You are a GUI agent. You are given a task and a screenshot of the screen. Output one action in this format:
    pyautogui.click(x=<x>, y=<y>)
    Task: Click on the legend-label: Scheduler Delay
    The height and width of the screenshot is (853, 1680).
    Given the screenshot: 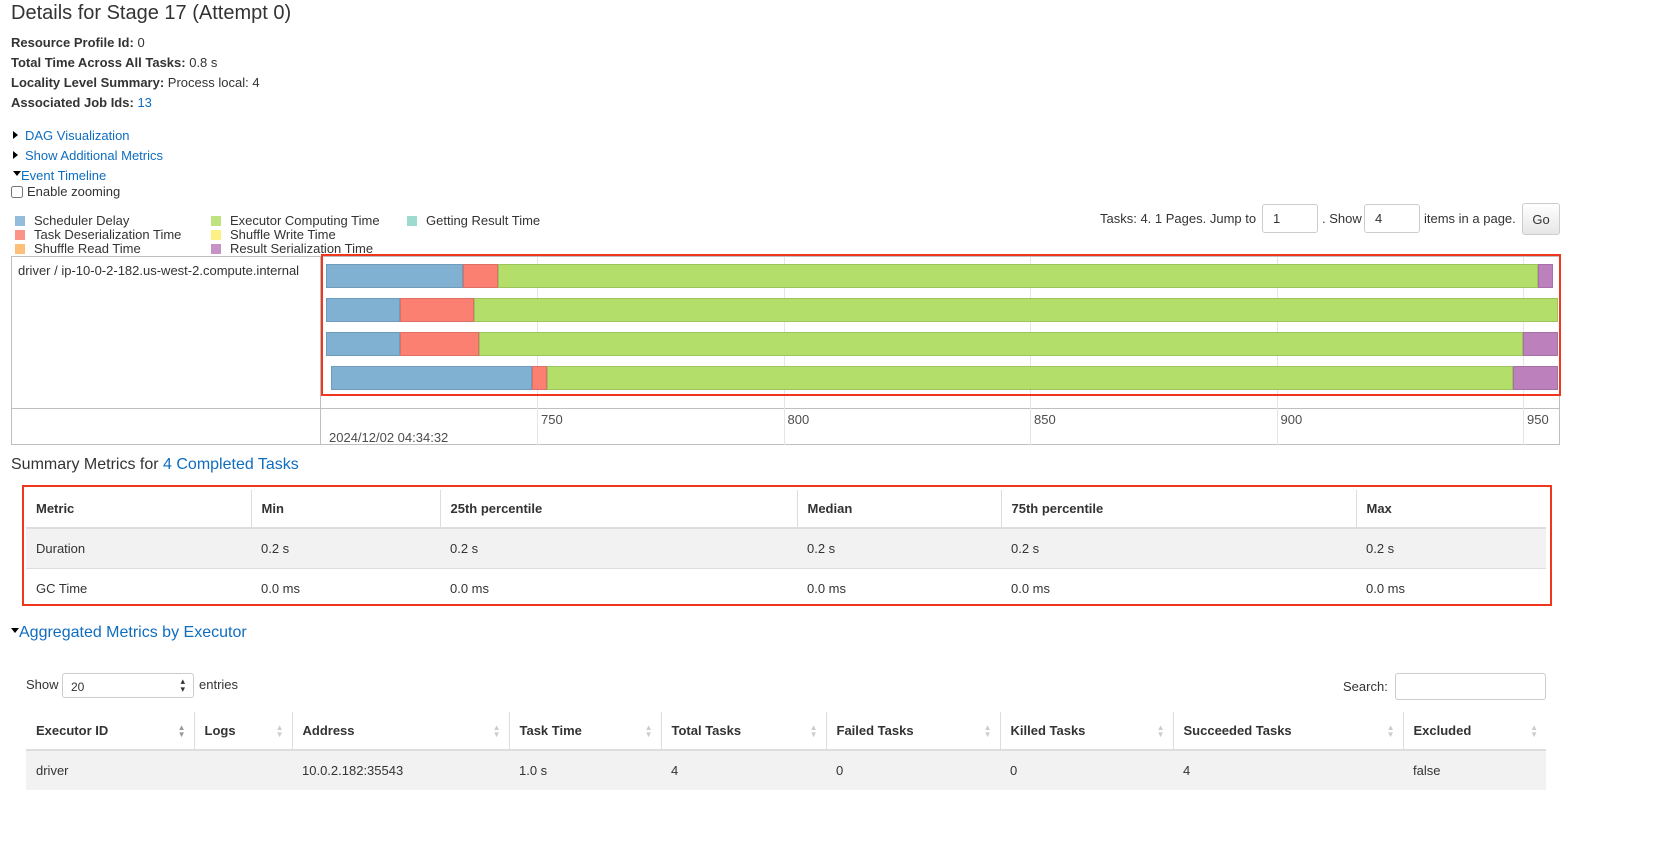 What is the action you would take?
    pyautogui.click(x=82, y=220)
    